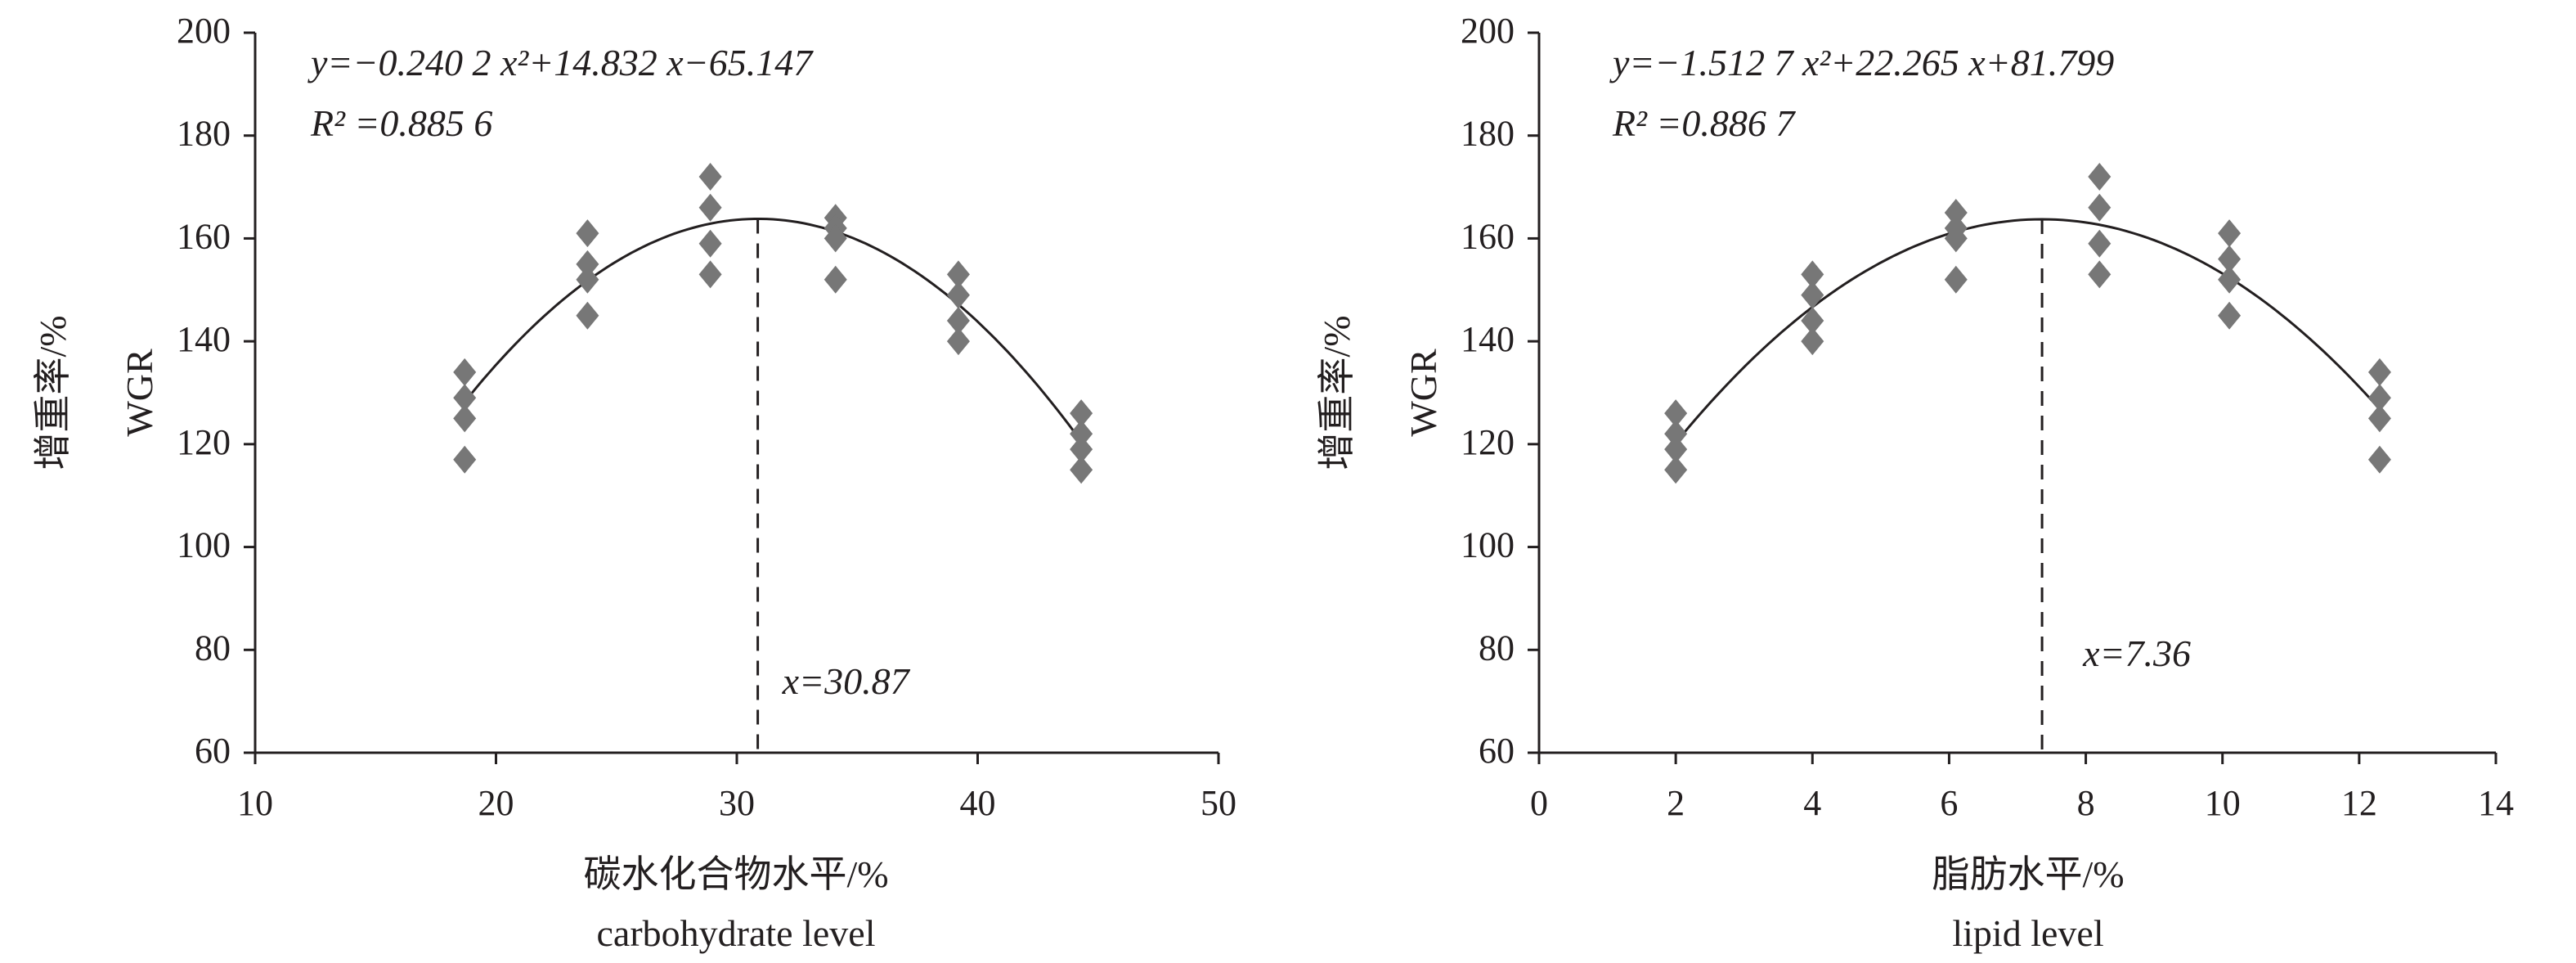 This screenshot has height=963, width=2576. I want to click on x-axis-label: 脂肪水平/%, so click(2028, 874).